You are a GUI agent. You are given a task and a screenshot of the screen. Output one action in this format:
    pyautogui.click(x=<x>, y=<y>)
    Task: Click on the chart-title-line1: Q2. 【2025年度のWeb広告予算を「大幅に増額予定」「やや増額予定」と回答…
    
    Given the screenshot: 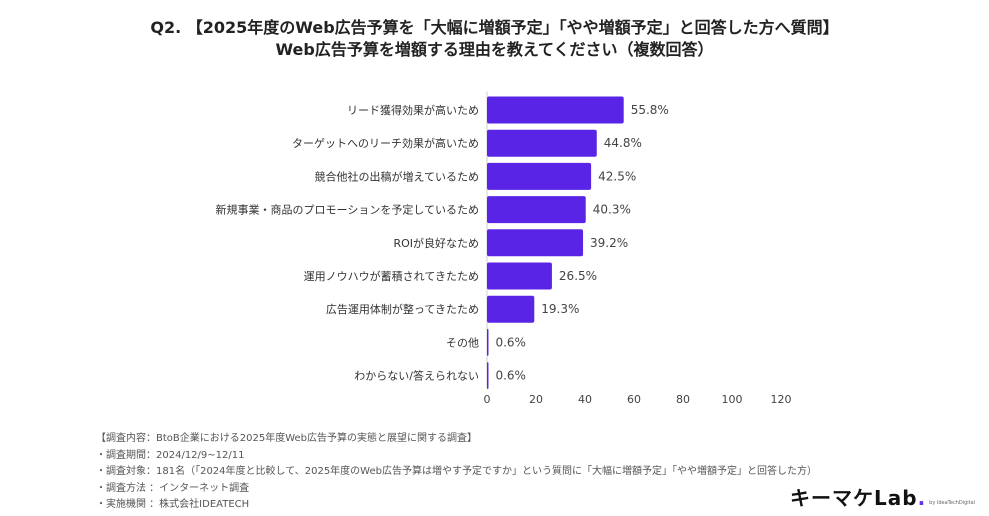 What is the action you would take?
    pyautogui.click(x=494, y=27)
    